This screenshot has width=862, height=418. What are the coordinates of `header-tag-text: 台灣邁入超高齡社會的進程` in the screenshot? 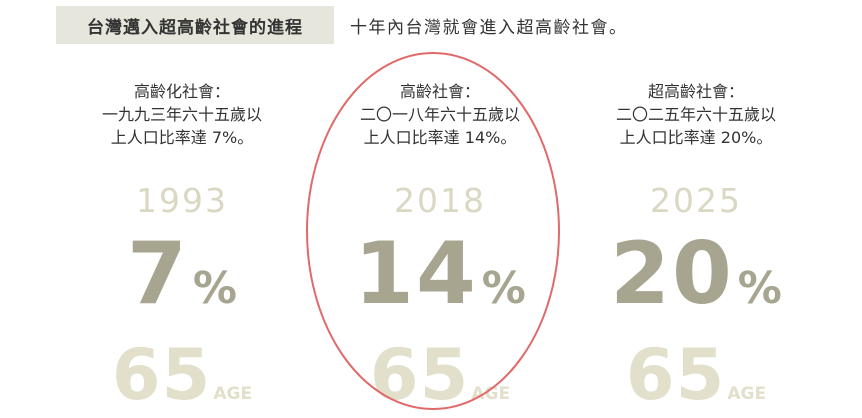 It's located at (195, 27).